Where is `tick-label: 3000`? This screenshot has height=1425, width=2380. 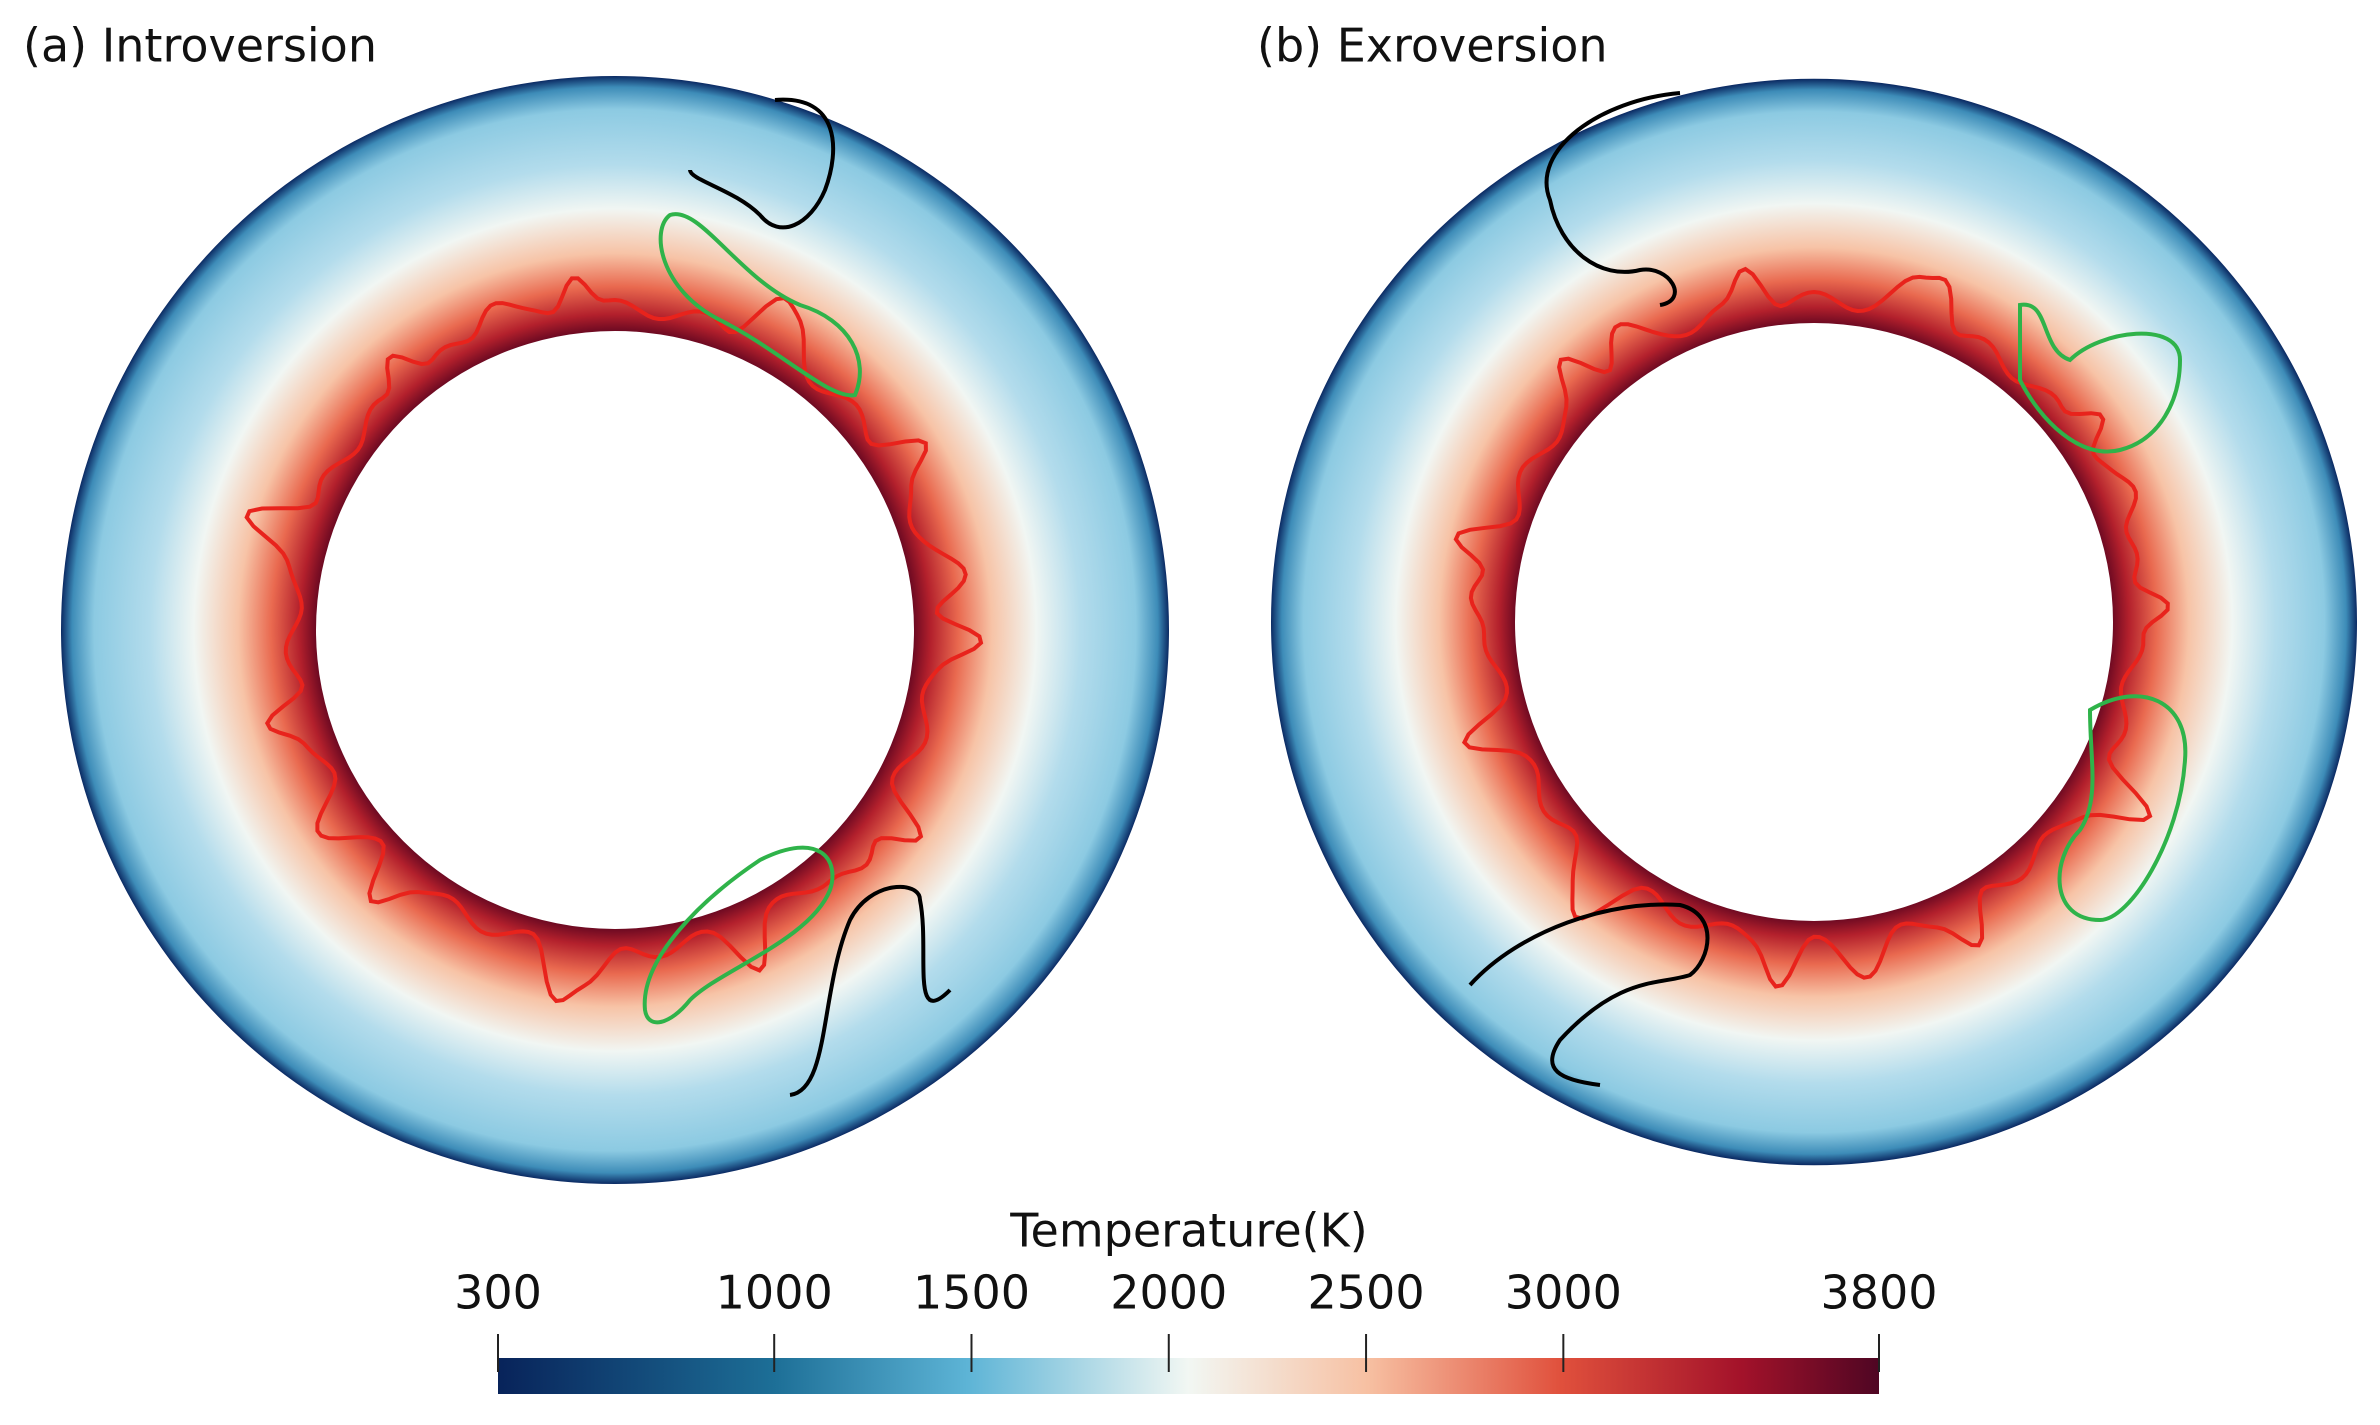
tick-label: 3000 is located at coordinates (1563, 1293).